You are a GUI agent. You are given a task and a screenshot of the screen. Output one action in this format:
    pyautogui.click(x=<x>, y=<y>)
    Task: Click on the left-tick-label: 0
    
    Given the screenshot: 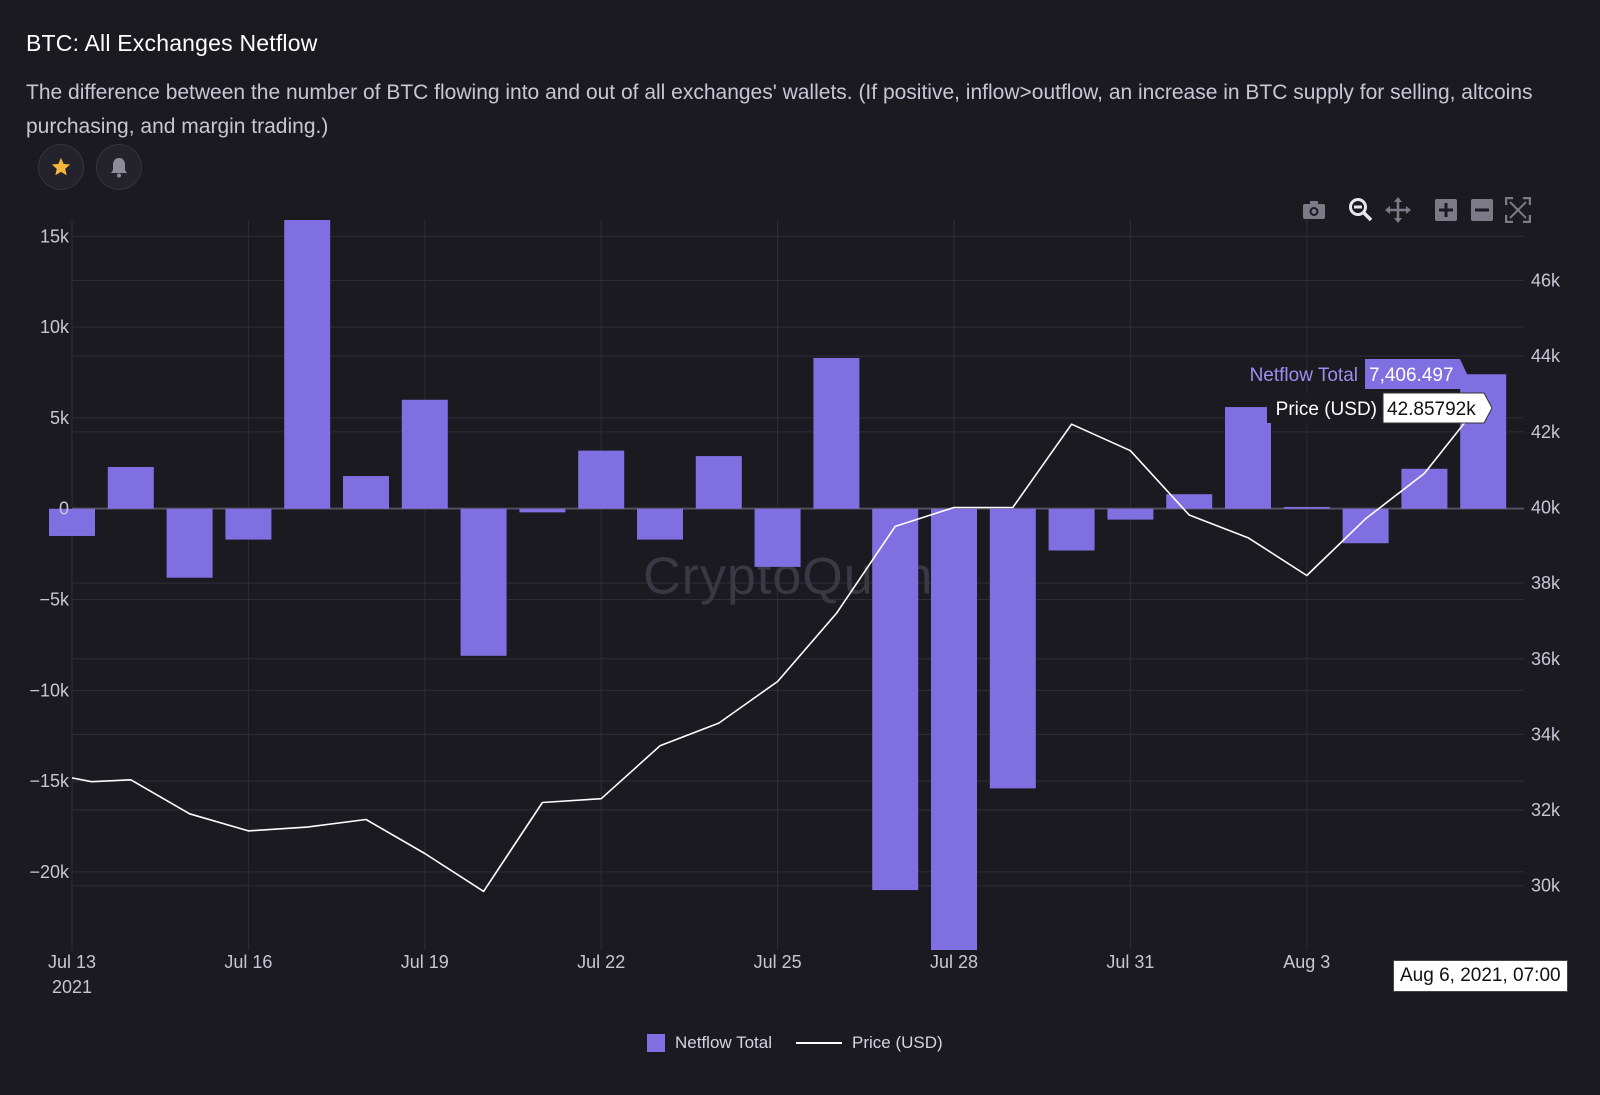 What is the action you would take?
    pyautogui.click(x=64, y=509)
    